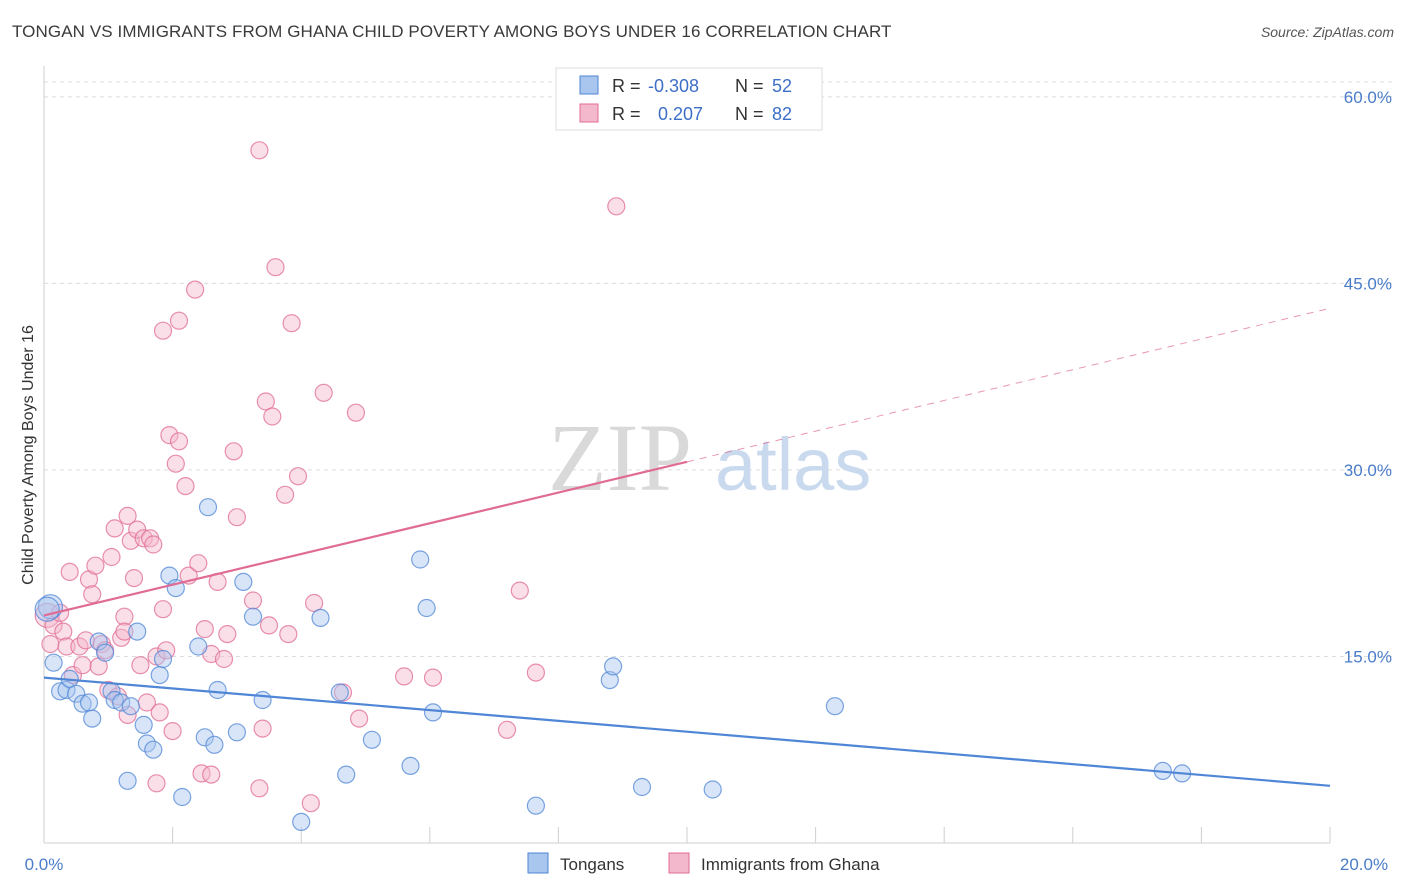  Describe the element at coordinates (709, 457) in the screenshot. I see `watermark: ZIP atlas` at that location.